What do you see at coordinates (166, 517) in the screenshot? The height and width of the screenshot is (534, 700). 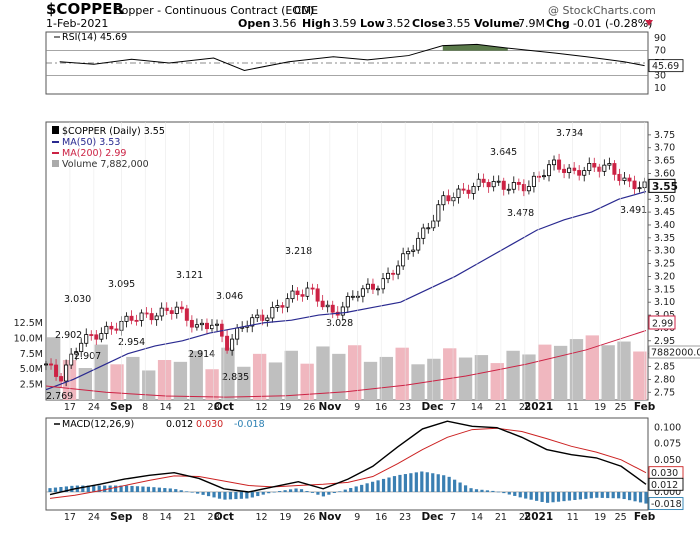 I see `x-axis-label: 14` at bounding box center [166, 517].